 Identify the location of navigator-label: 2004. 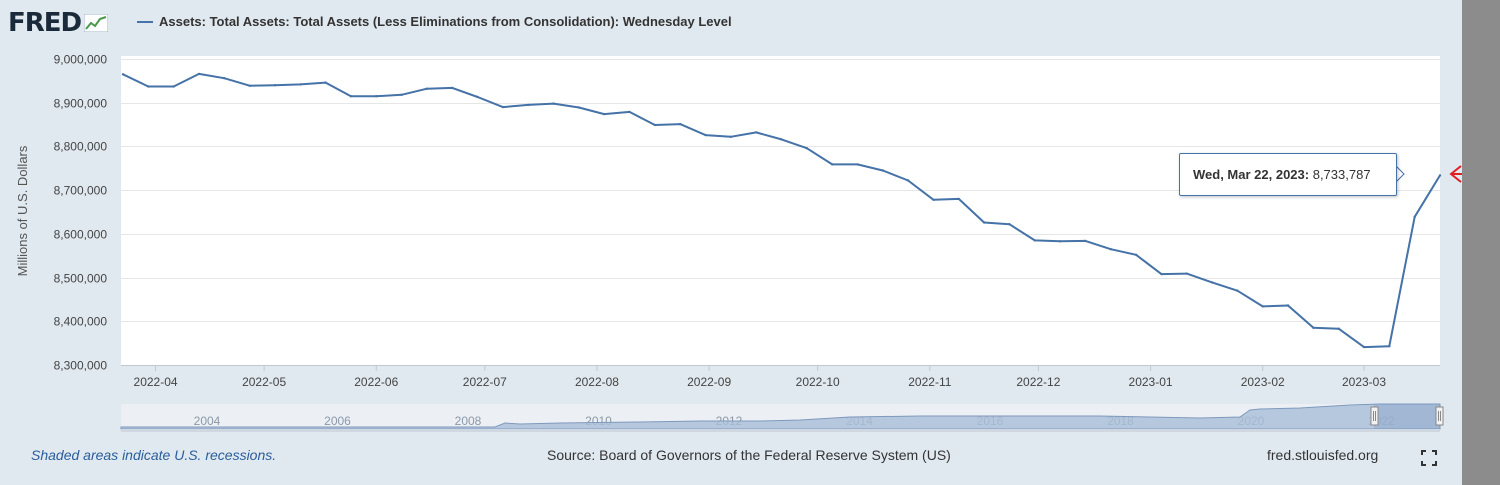
(207, 421).